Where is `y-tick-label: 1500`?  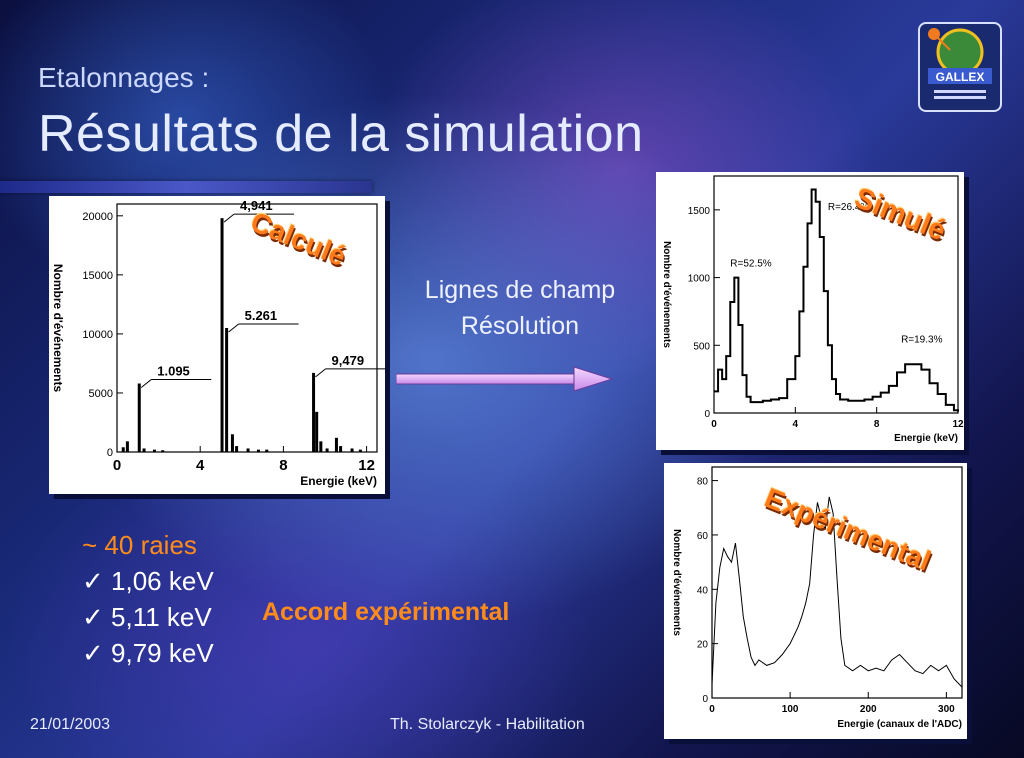
y-tick-label: 1500 is located at coordinates (699, 211).